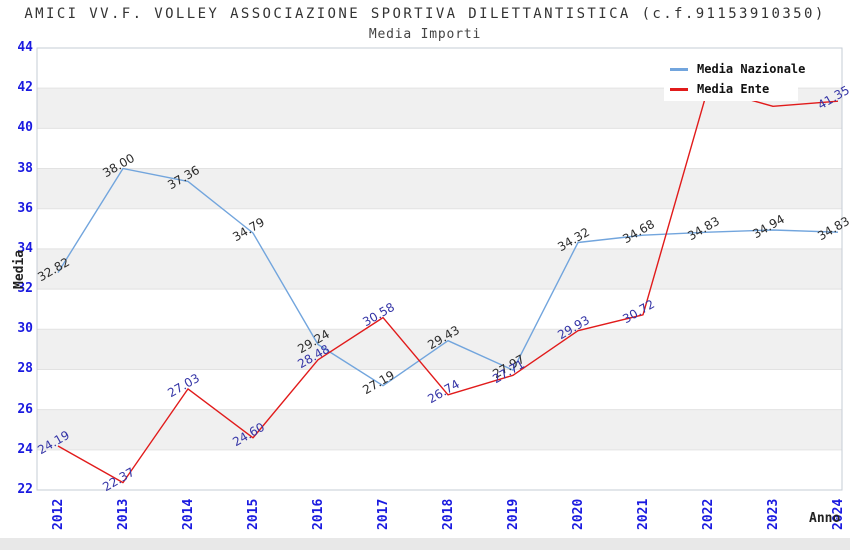 Image resolution: width=850 pixels, height=550 pixels. Describe the element at coordinates (425, 34) in the screenshot. I see `chart-subtitle: Media Importi` at that location.